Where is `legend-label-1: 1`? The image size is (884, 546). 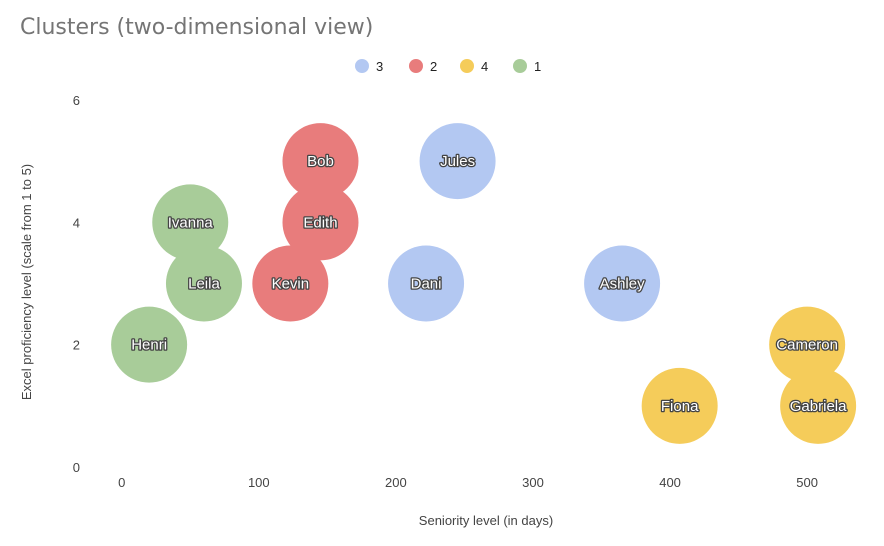
legend-label-1: 1 is located at coordinates (537, 66).